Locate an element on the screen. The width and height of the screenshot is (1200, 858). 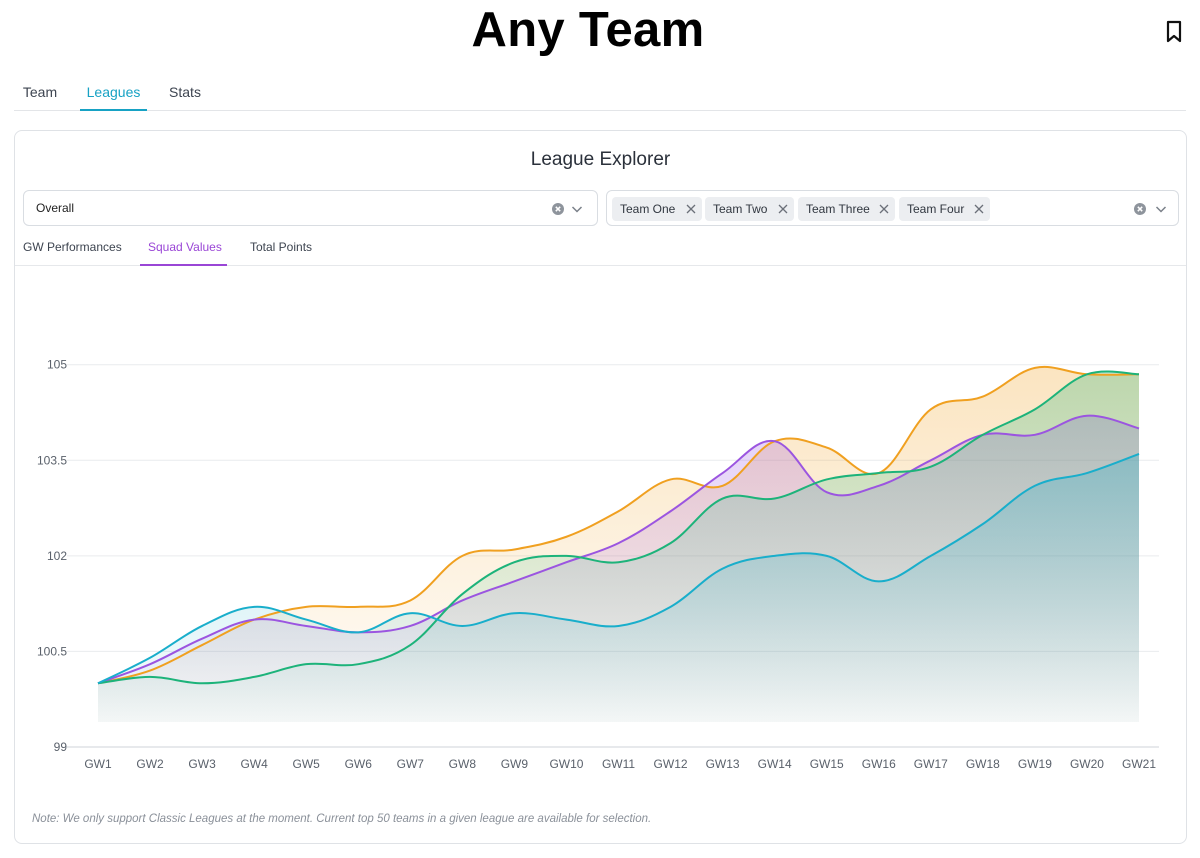
tab-squad-values: Squad Values is located at coordinates (185, 247).